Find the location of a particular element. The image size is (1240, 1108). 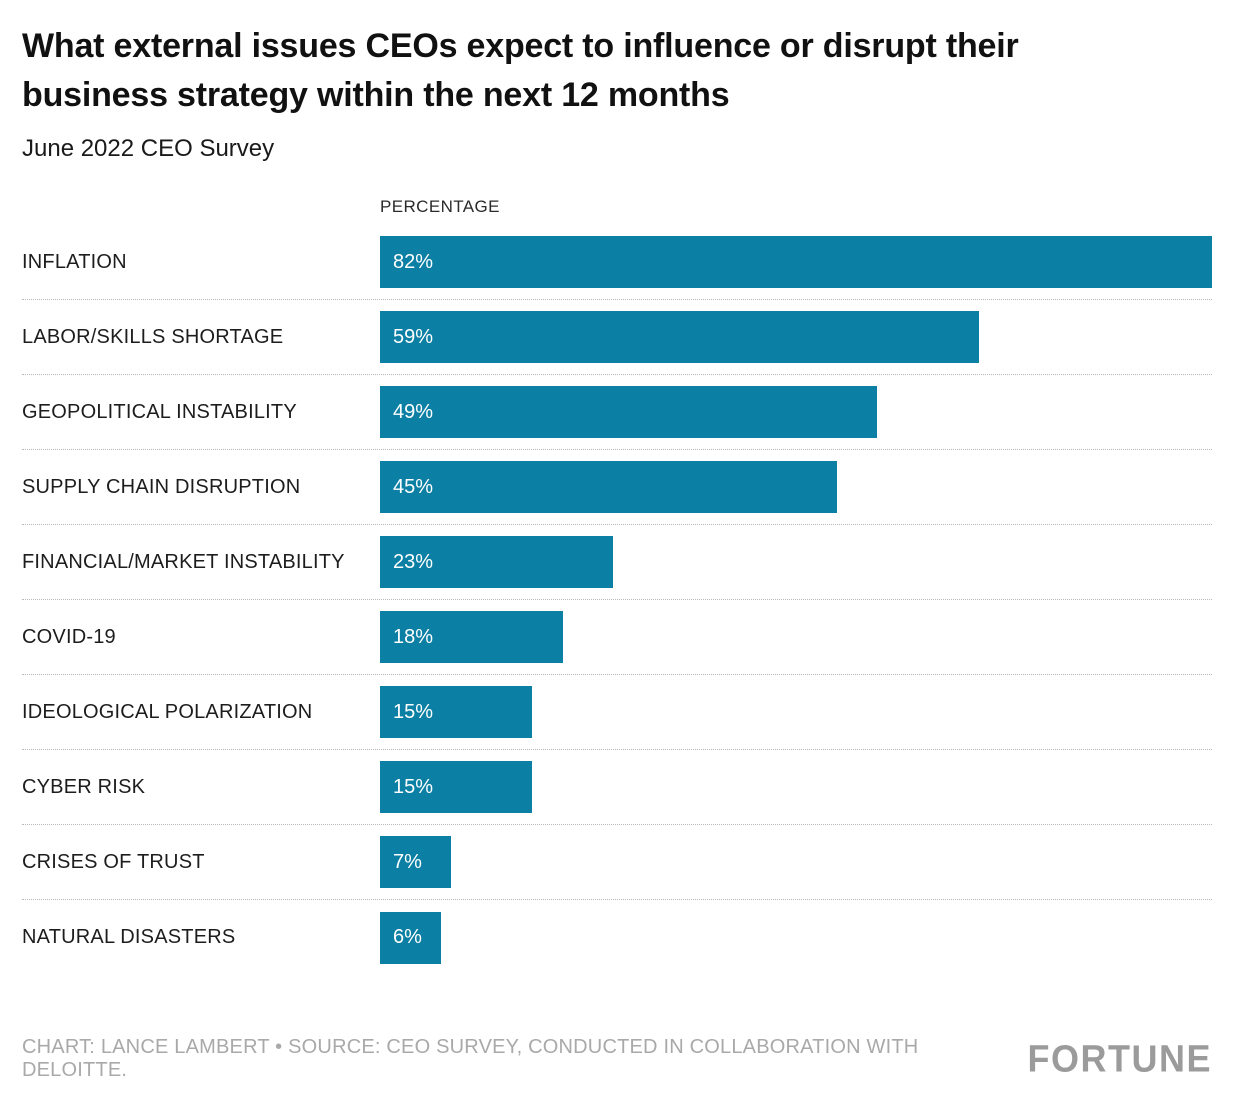

bar-track: 82% is located at coordinates (796, 262).